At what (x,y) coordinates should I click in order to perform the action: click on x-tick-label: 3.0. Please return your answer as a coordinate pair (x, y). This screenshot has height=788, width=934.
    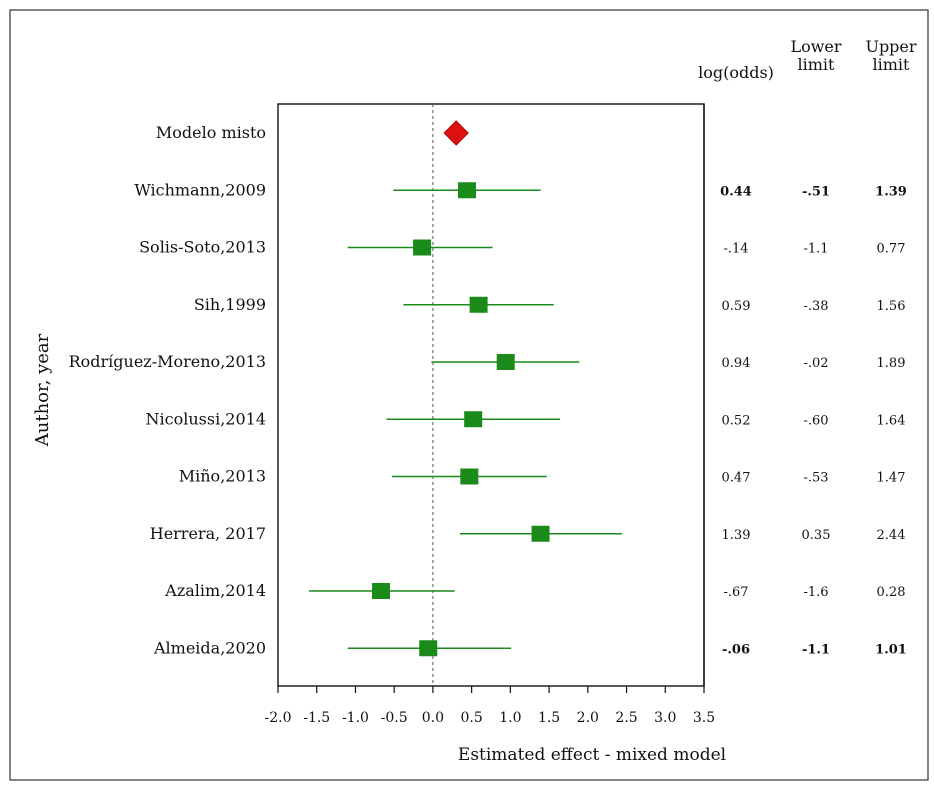
    Looking at the image, I should click on (665, 718).